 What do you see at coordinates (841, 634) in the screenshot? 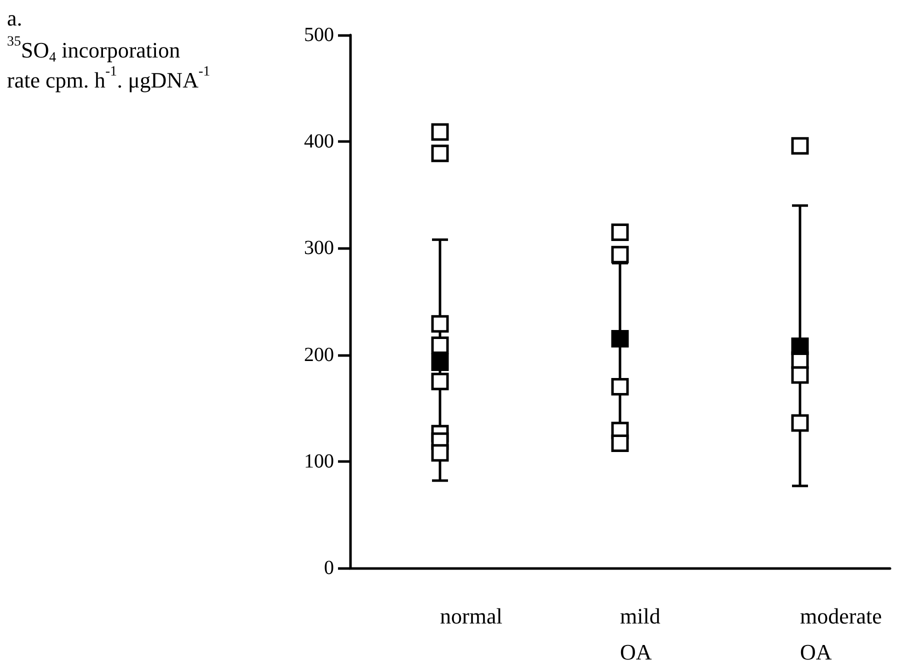
I see `x-tick-label: moderate OA` at bounding box center [841, 634].